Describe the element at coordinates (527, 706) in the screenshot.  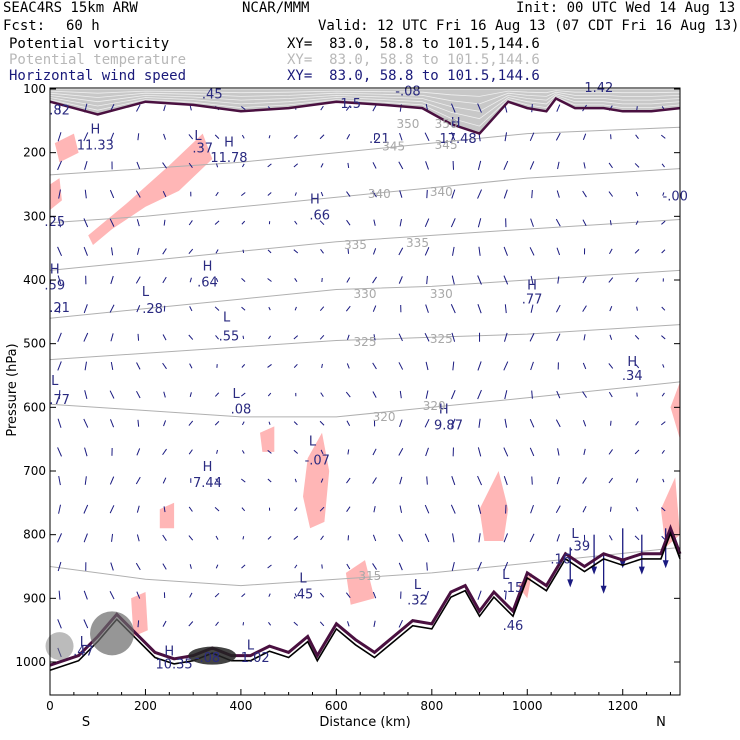
I see `x-tick-label-5: 1000` at that location.